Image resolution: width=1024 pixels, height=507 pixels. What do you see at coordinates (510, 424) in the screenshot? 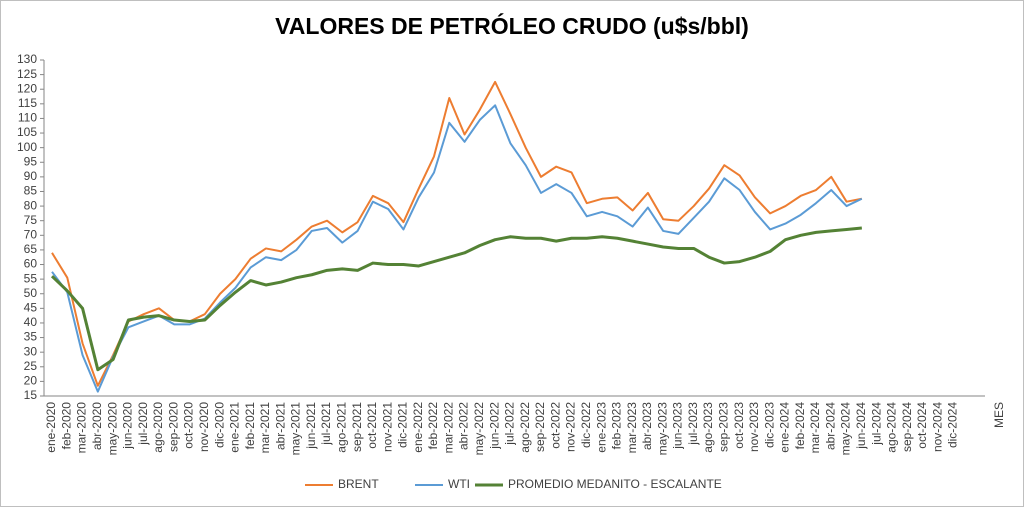
I see `x-tick-label: jul-2022` at bounding box center [510, 424].